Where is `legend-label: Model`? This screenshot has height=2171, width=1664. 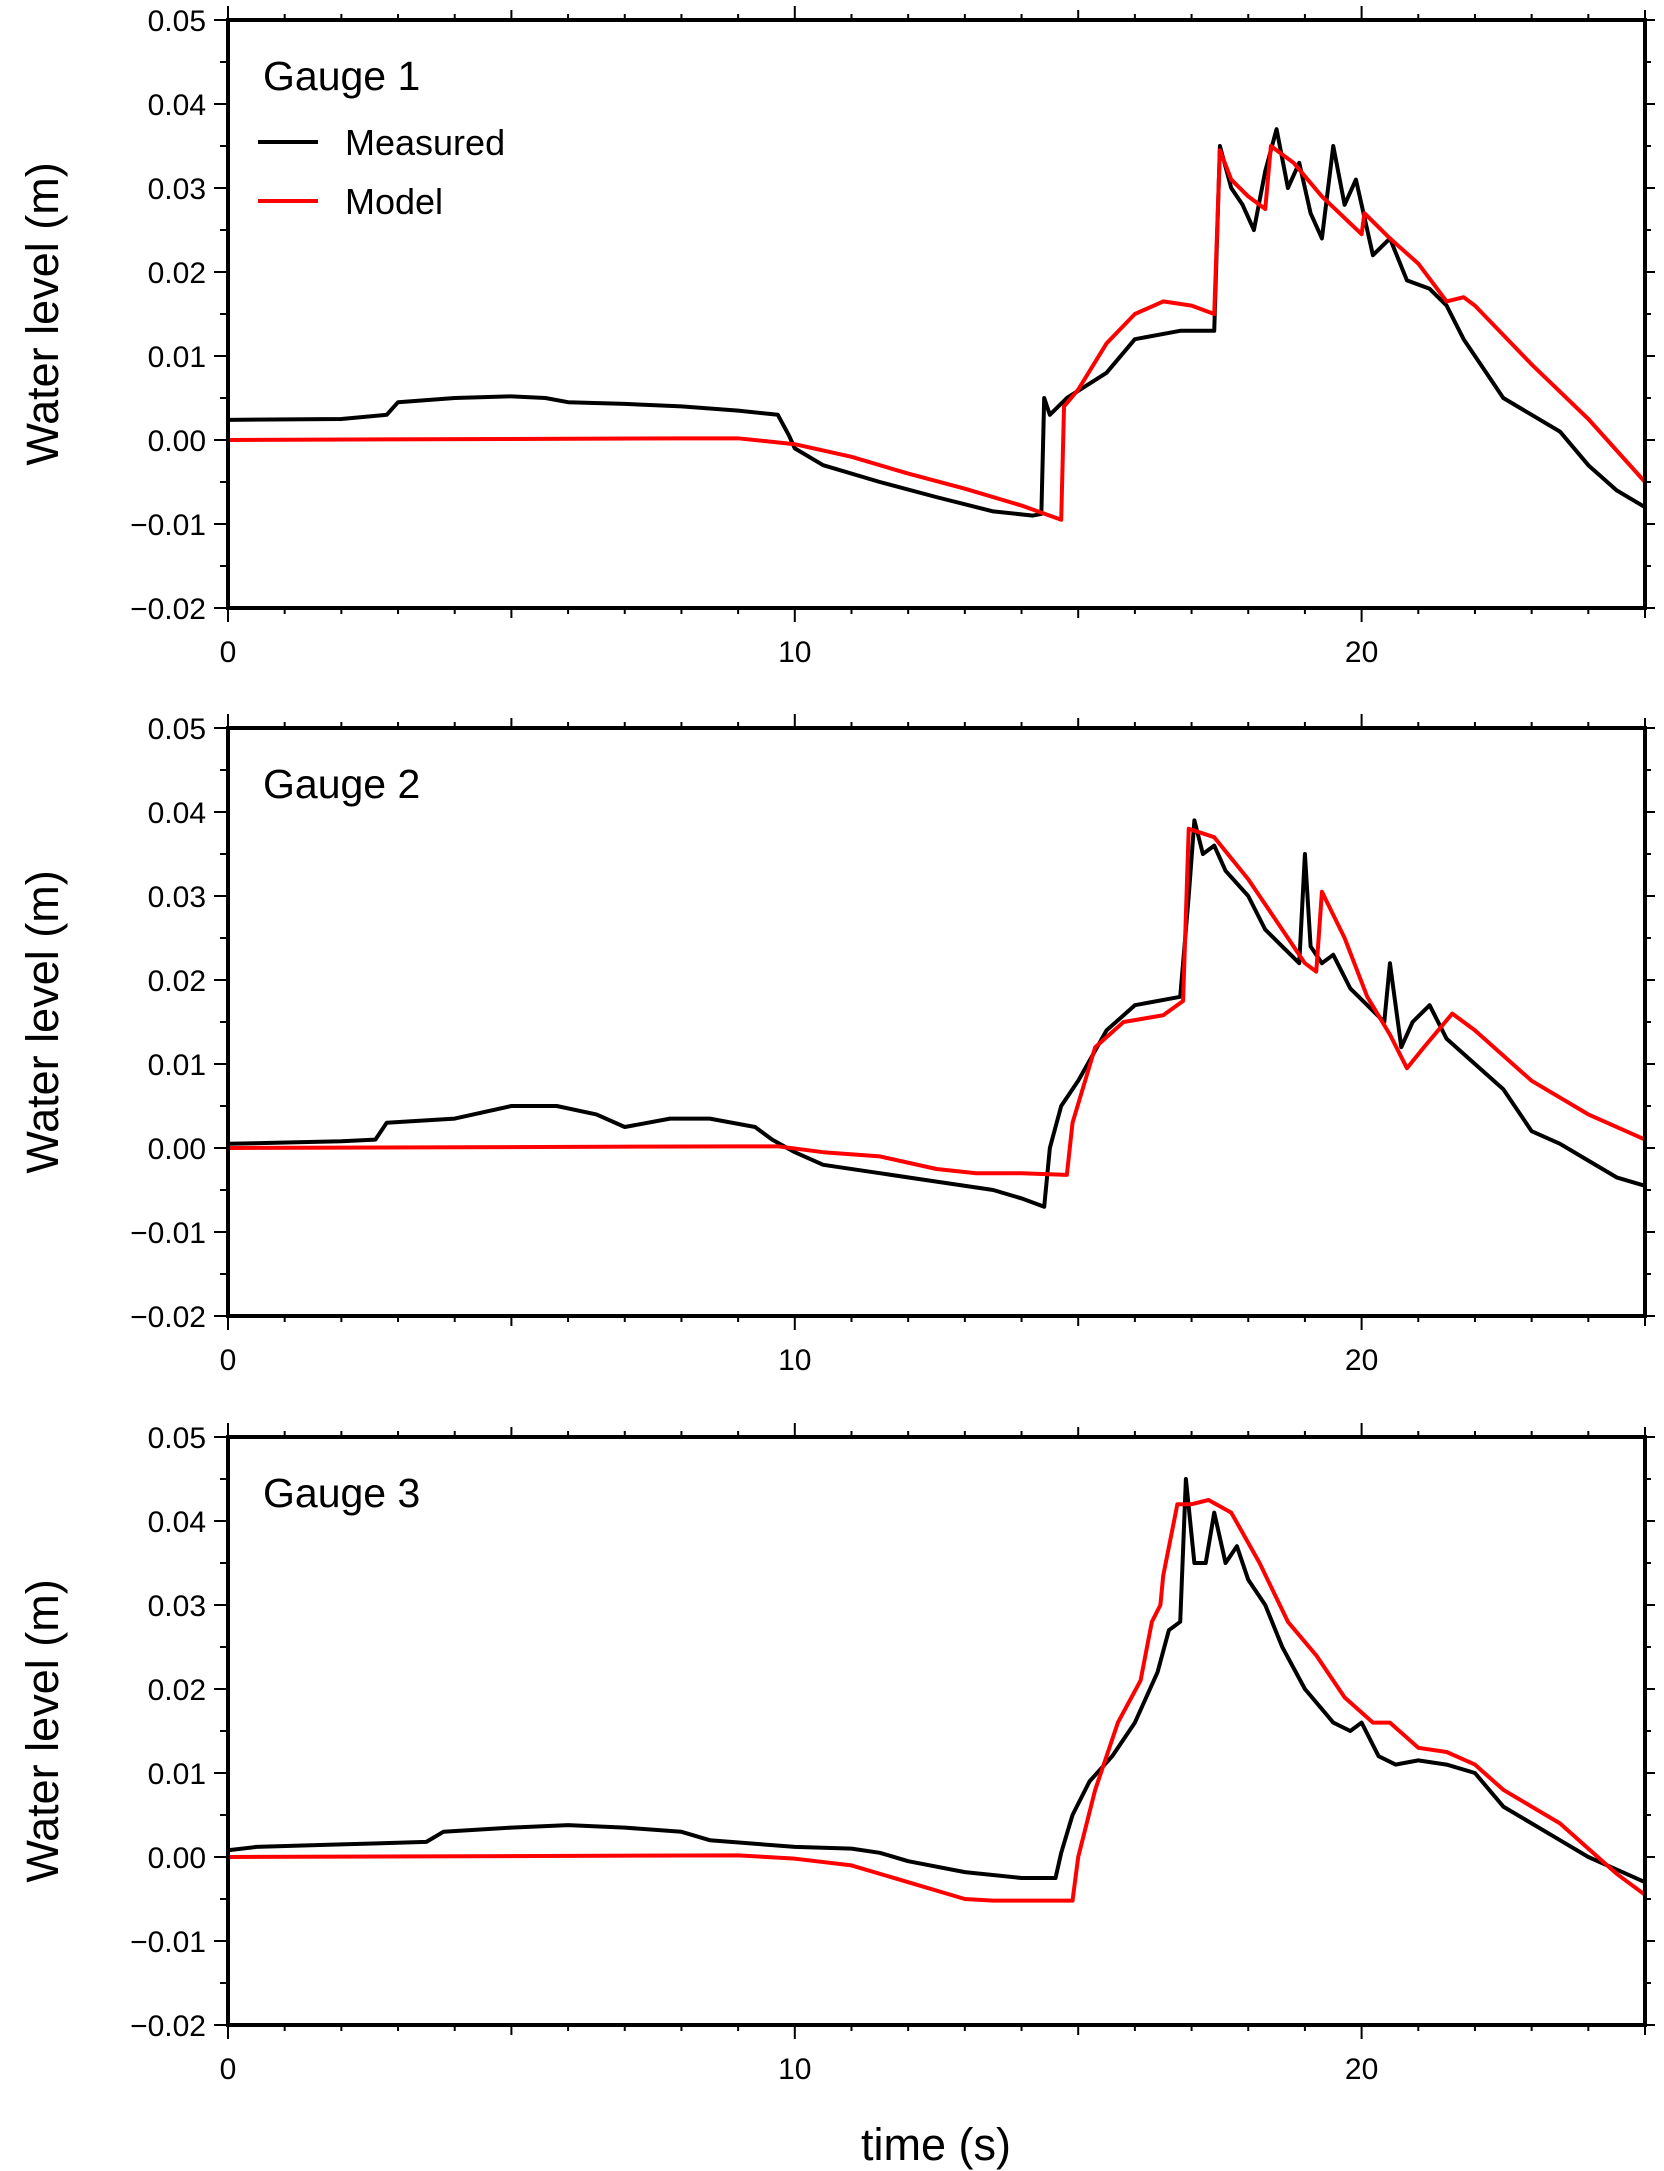
legend-label: Model is located at coordinates (394, 201).